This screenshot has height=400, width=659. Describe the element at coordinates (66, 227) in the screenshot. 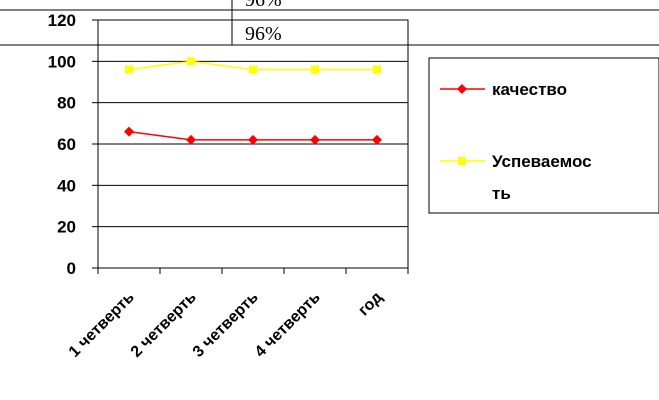

I see `y-tick-label-20: 20` at that location.